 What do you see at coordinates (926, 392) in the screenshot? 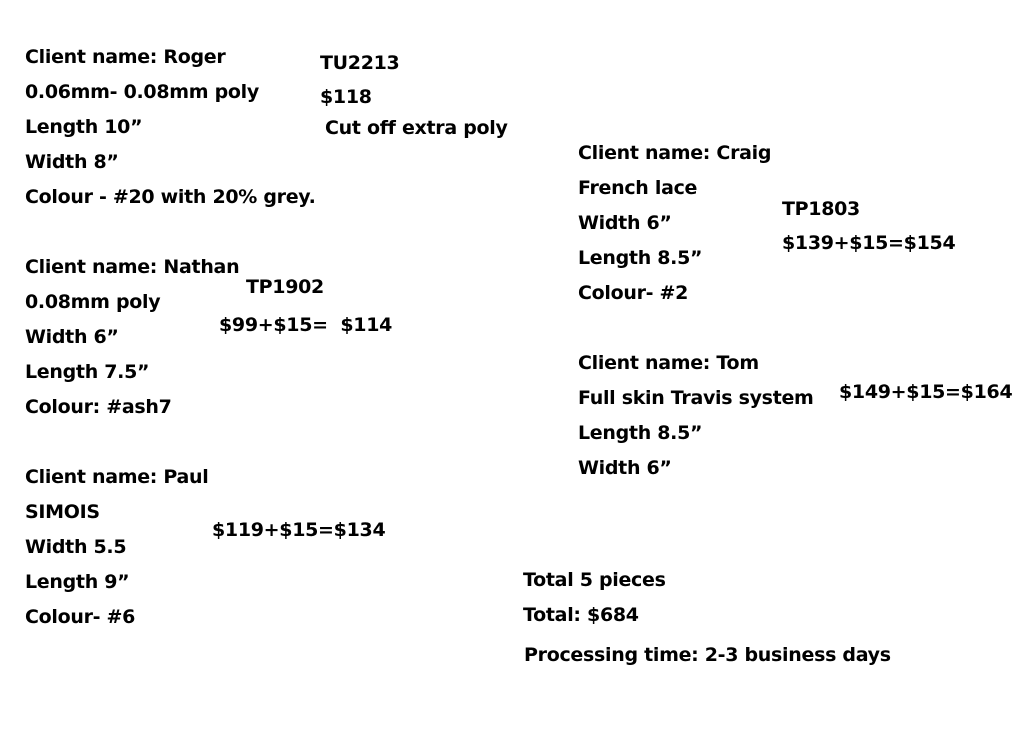
I see `price: $149+$15=$164` at bounding box center [926, 392].